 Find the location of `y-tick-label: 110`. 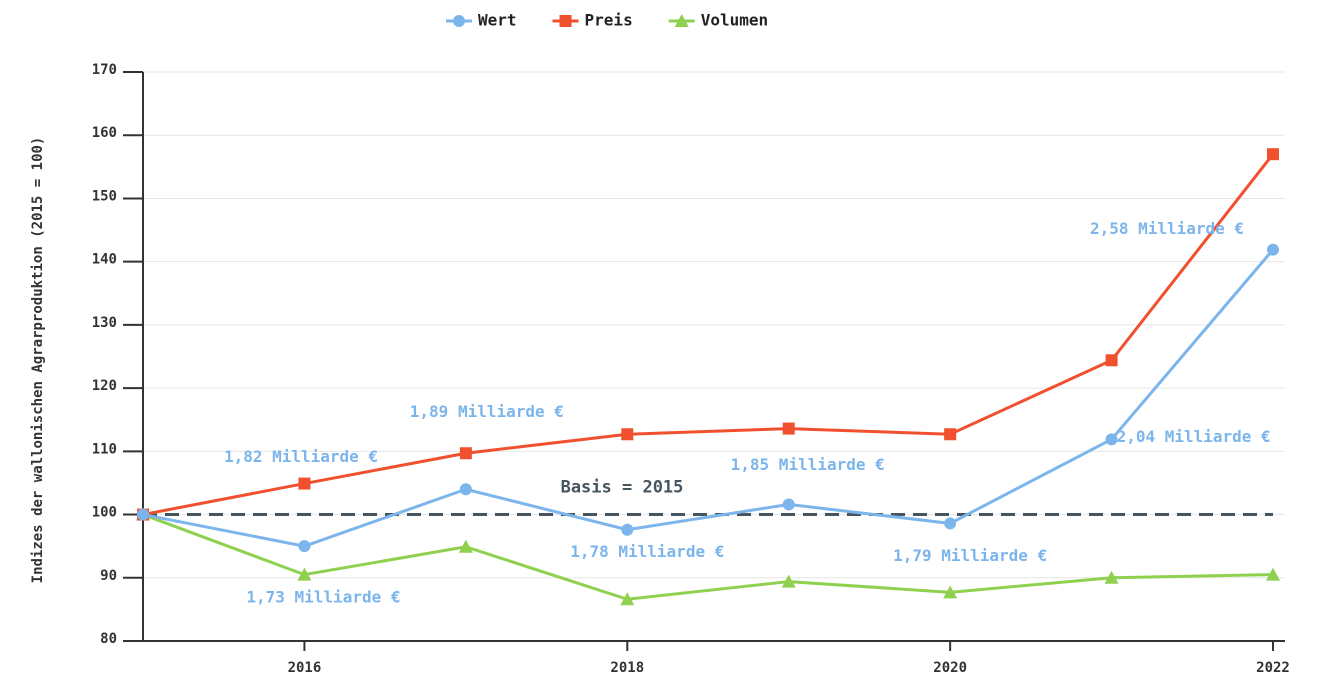

y-tick-label: 110 is located at coordinates (104, 449).